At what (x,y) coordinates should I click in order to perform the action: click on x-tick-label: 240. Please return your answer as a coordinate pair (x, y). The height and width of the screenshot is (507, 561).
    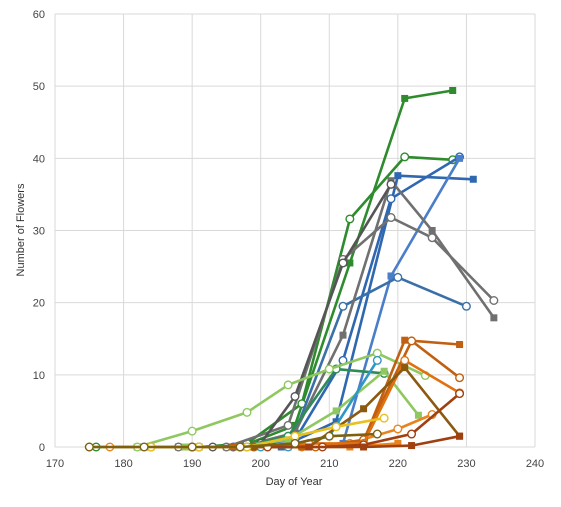
    Looking at the image, I should click on (535, 464).